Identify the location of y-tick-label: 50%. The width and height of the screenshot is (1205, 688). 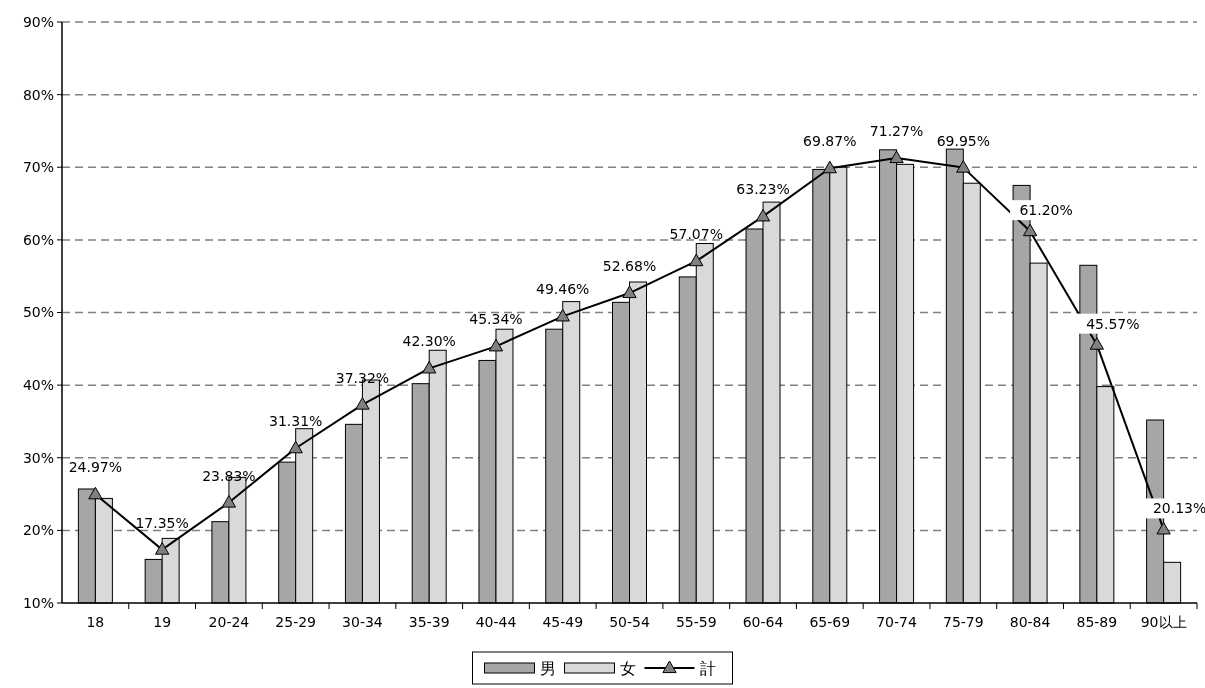
(38, 312).